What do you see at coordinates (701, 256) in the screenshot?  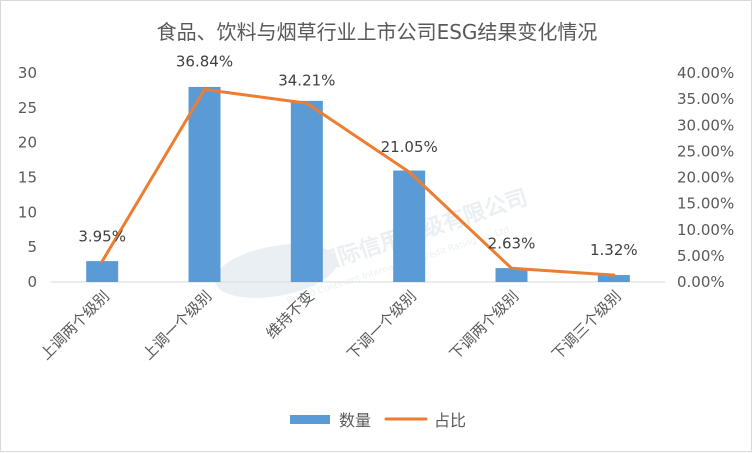 I see `right-axis-tick-label: 5.00%` at bounding box center [701, 256].